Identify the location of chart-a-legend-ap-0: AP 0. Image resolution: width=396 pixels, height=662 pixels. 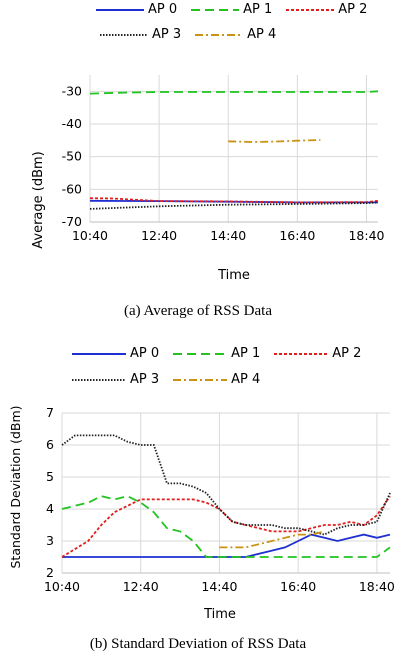
(136, 9).